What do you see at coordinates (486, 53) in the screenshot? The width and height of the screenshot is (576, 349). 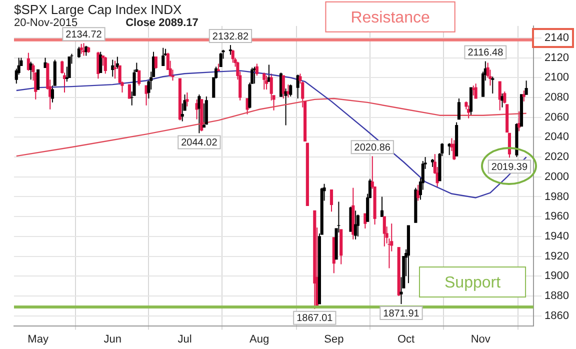 I see `annotation: 2116.48` at bounding box center [486, 53].